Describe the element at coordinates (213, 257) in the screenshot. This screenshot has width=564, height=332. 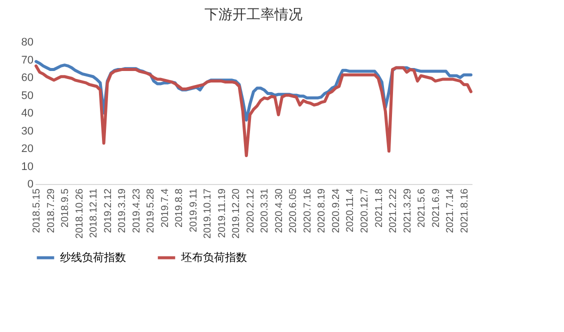
I see `legend-label: 坯布负荷指数` at that location.